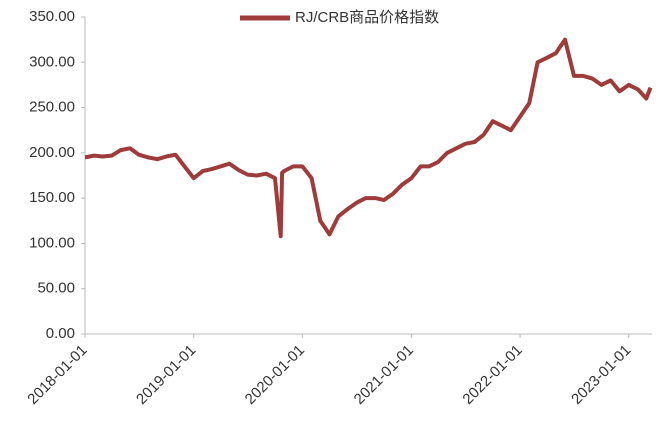  Describe the element at coordinates (57, 375) in the screenshot. I see `x-tick-label: 2018-01-01` at that location.